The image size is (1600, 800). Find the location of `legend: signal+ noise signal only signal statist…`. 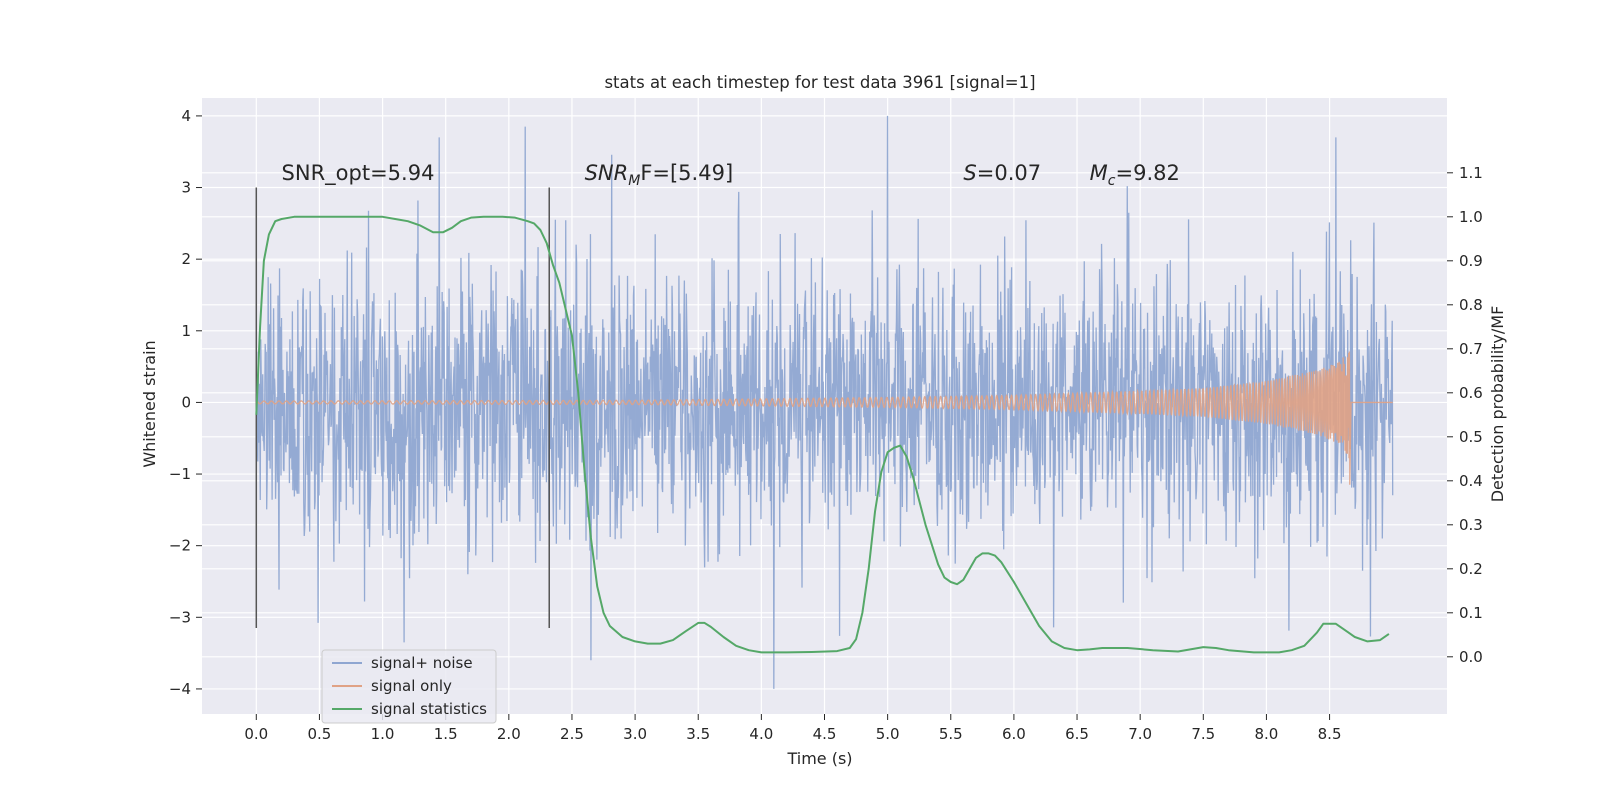

legend: signal+ noise signal only signal statist… is located at coordinates (409, 686).